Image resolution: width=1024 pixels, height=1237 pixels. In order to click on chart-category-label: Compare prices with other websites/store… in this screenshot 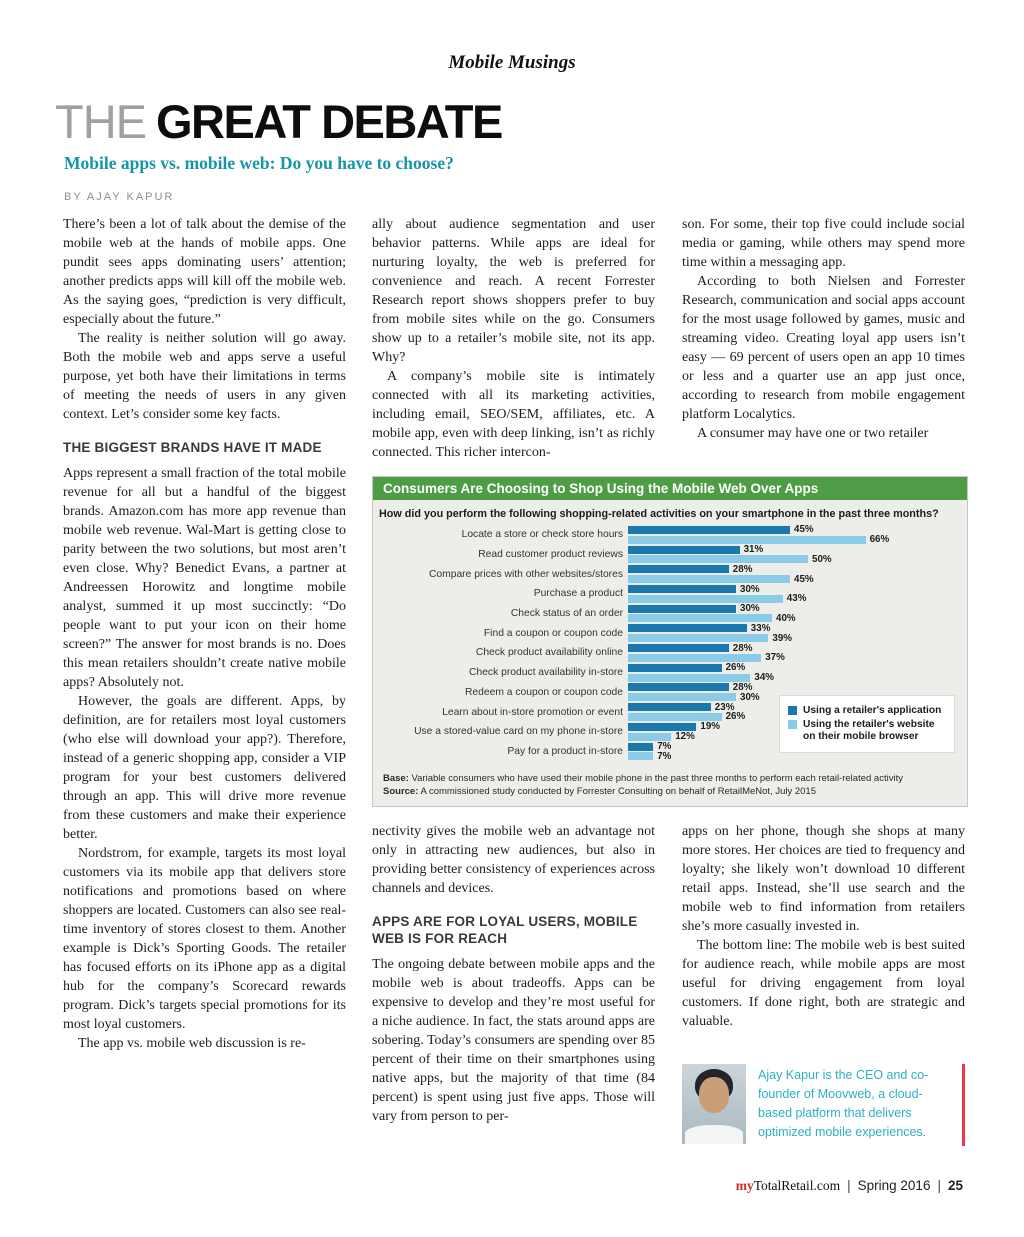, I will do `click(525, 574)`.